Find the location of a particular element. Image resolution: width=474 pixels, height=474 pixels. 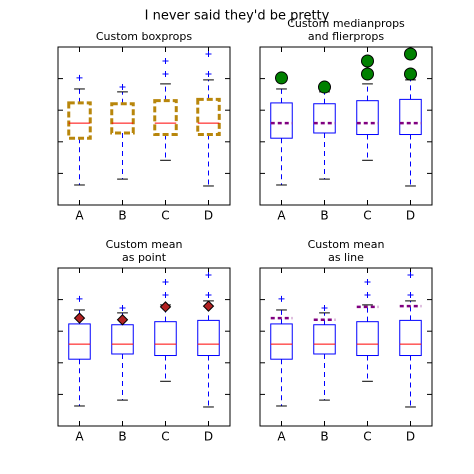

subplot-title: Custom medianprops is located at coordinates (346, 23).